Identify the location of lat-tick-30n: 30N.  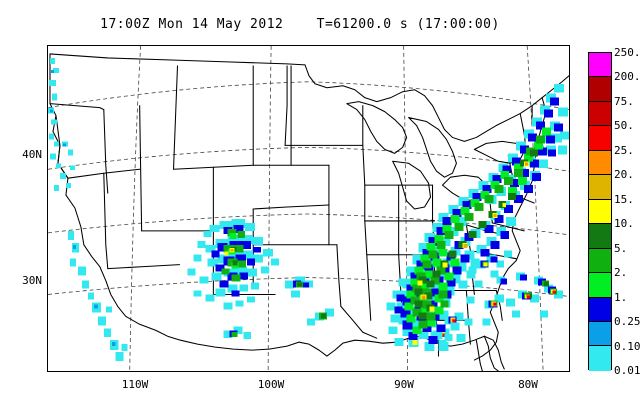
(32, 280).